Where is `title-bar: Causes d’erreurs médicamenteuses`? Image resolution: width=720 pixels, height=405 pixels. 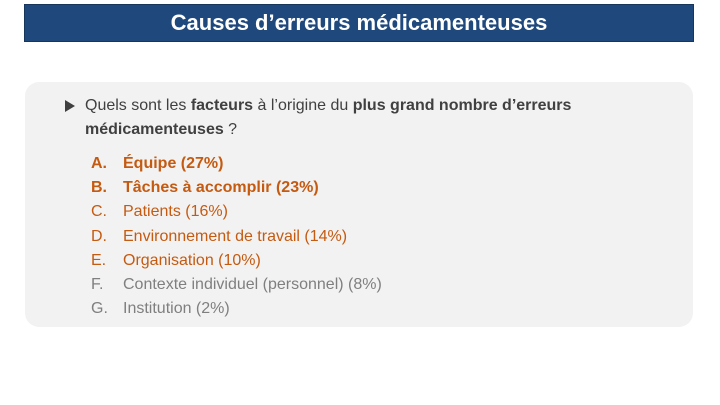
title-bar: Causes d’erreurs médicamenteuses is located at coordinates (359, 23).